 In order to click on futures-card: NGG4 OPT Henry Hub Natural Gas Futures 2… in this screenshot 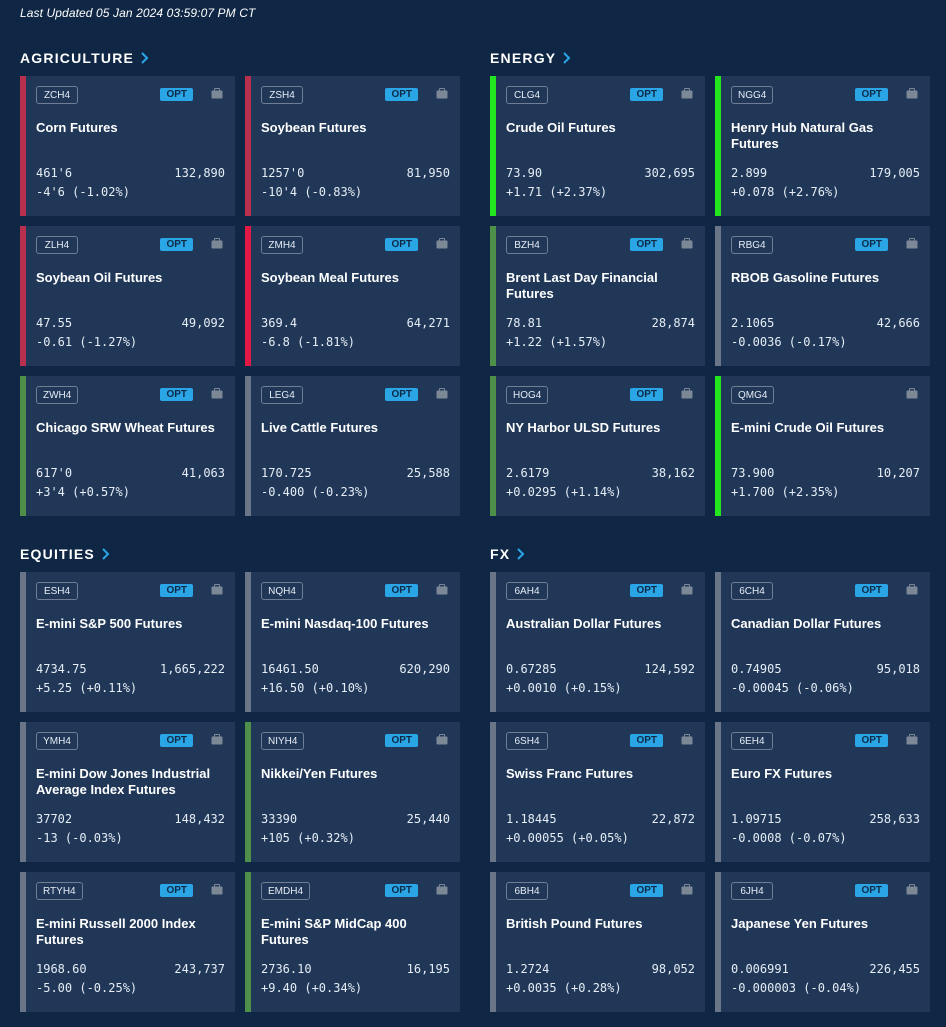, I will do `click(822, 146)`.